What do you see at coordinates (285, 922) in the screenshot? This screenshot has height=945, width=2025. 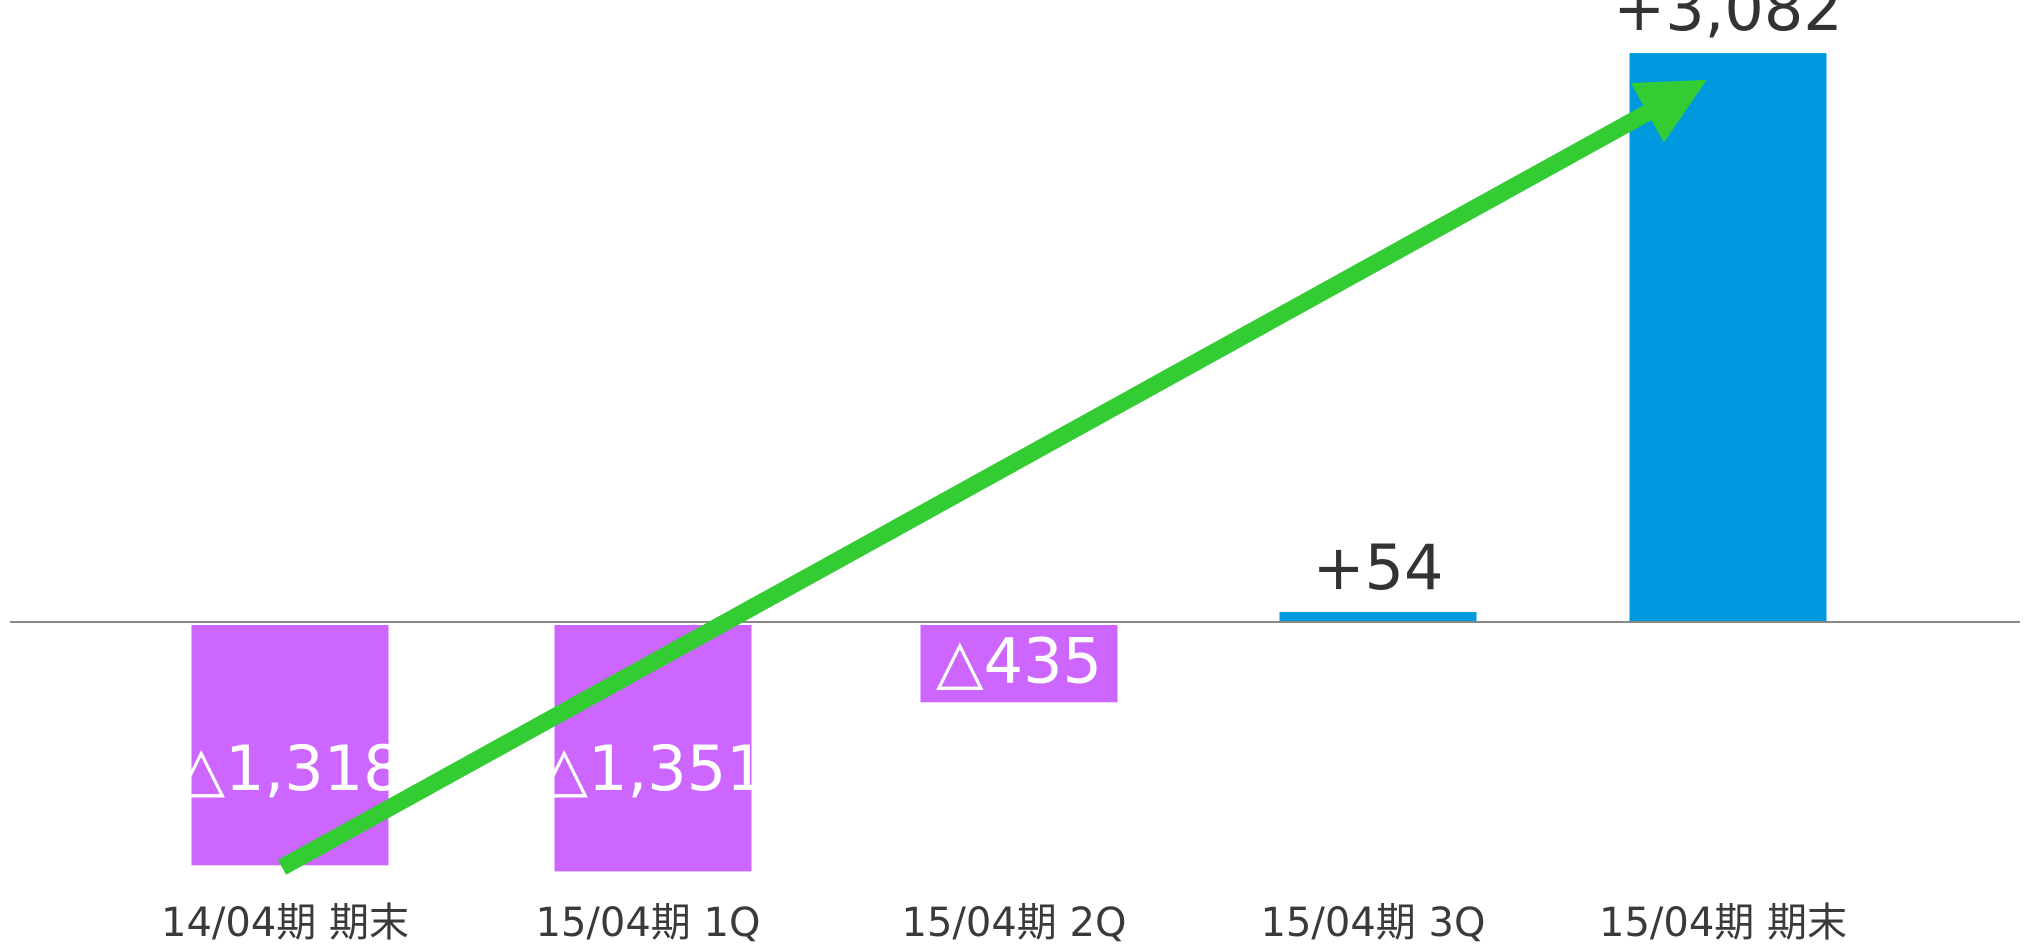 I see `x-tick-label-1: 14/04期 期末` at bounding box center [285, 922].